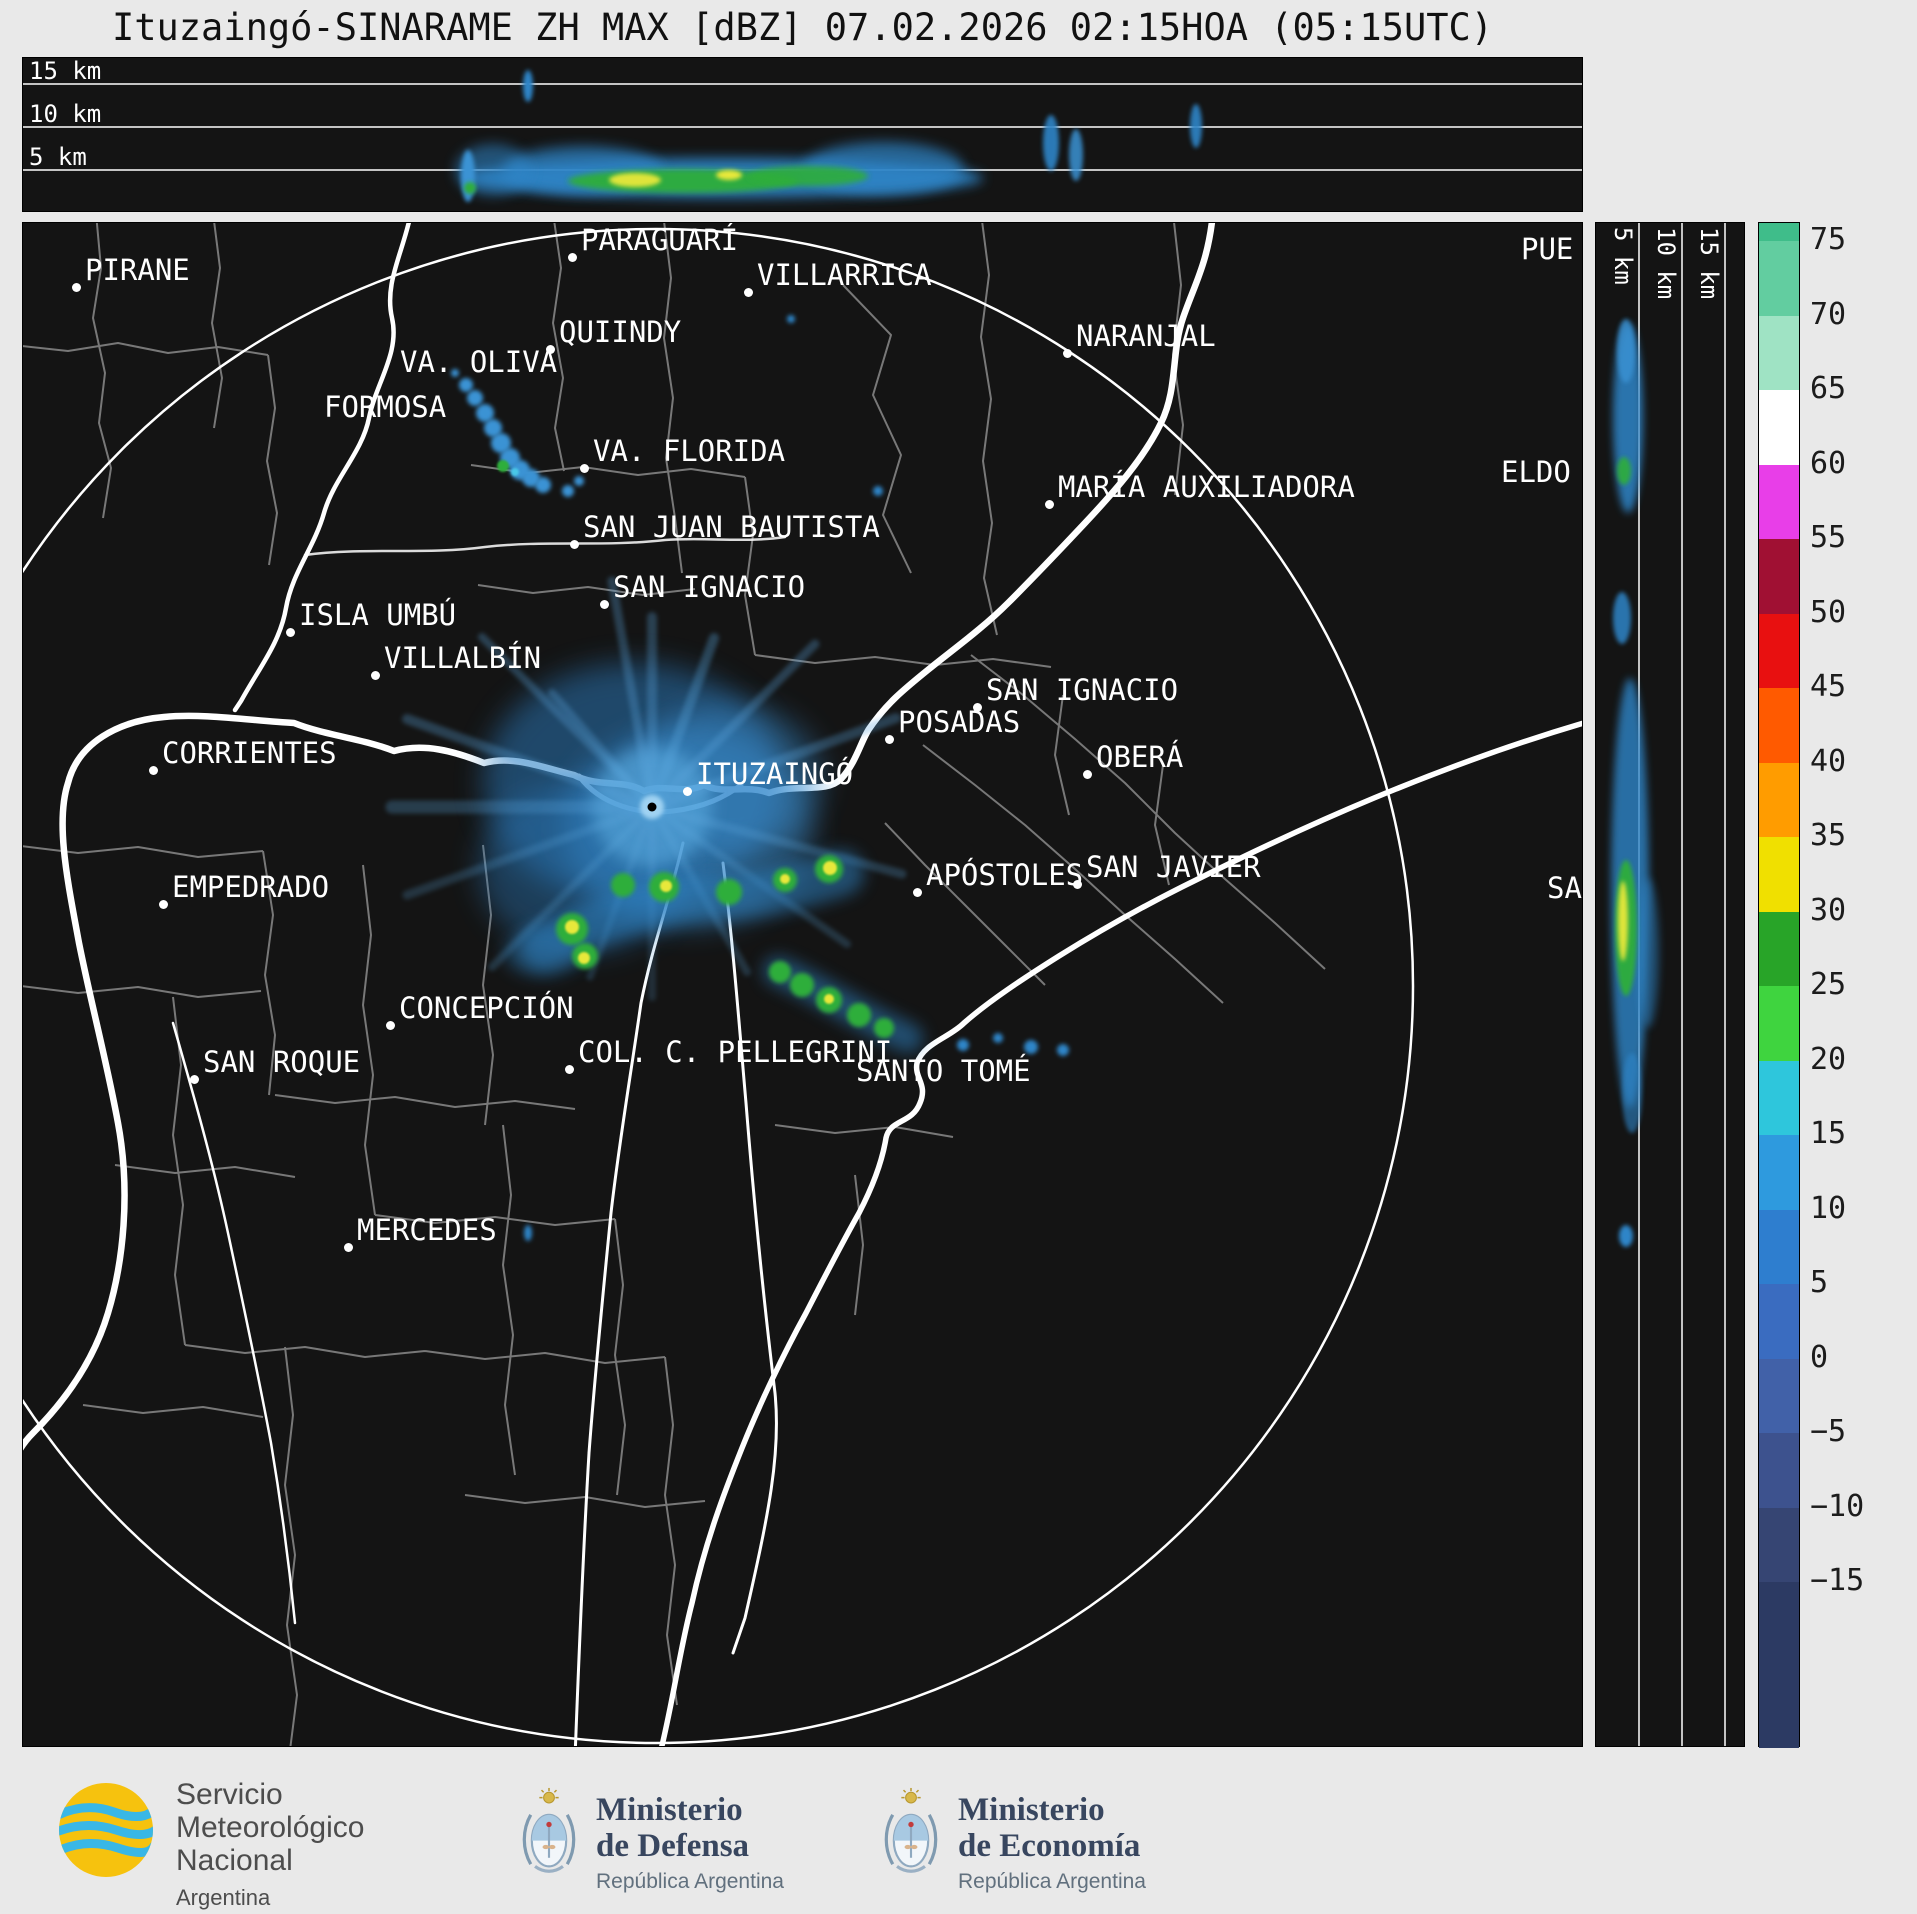 This screenshot has width=1917, height=1914. I want to click on top-profile-echoes, so click(828, 136).